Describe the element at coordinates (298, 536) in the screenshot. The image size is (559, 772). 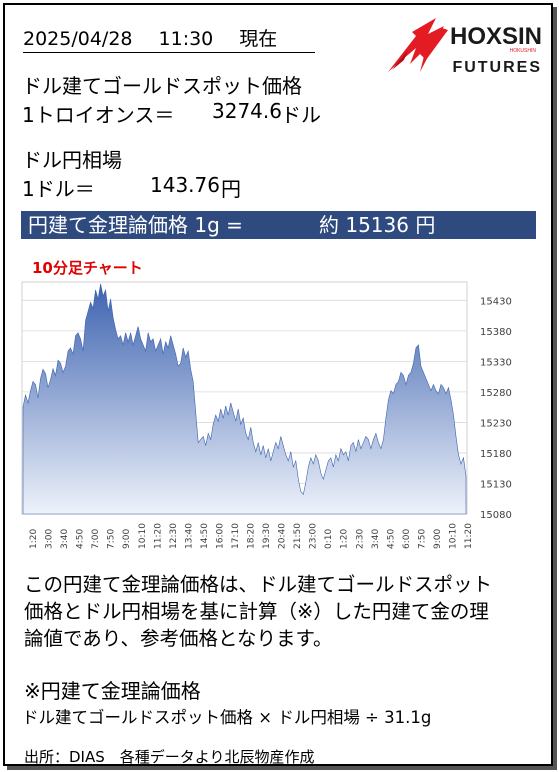
I see `x-tick-label: 21:50` at that location.